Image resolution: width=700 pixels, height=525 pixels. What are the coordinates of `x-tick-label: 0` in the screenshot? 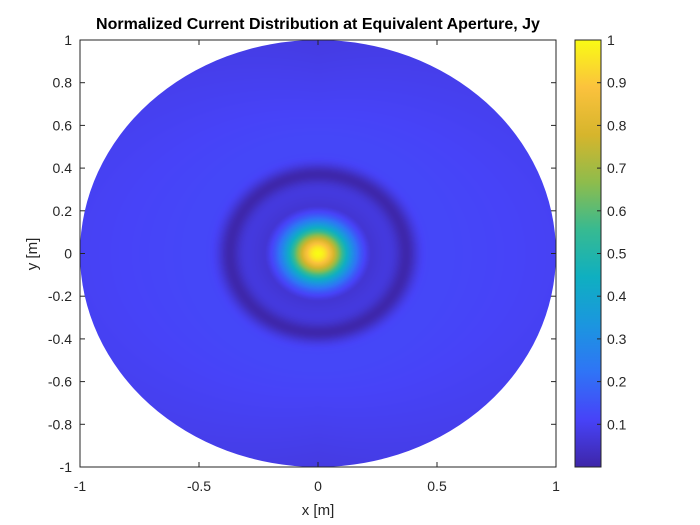 It's located at (318, 486).